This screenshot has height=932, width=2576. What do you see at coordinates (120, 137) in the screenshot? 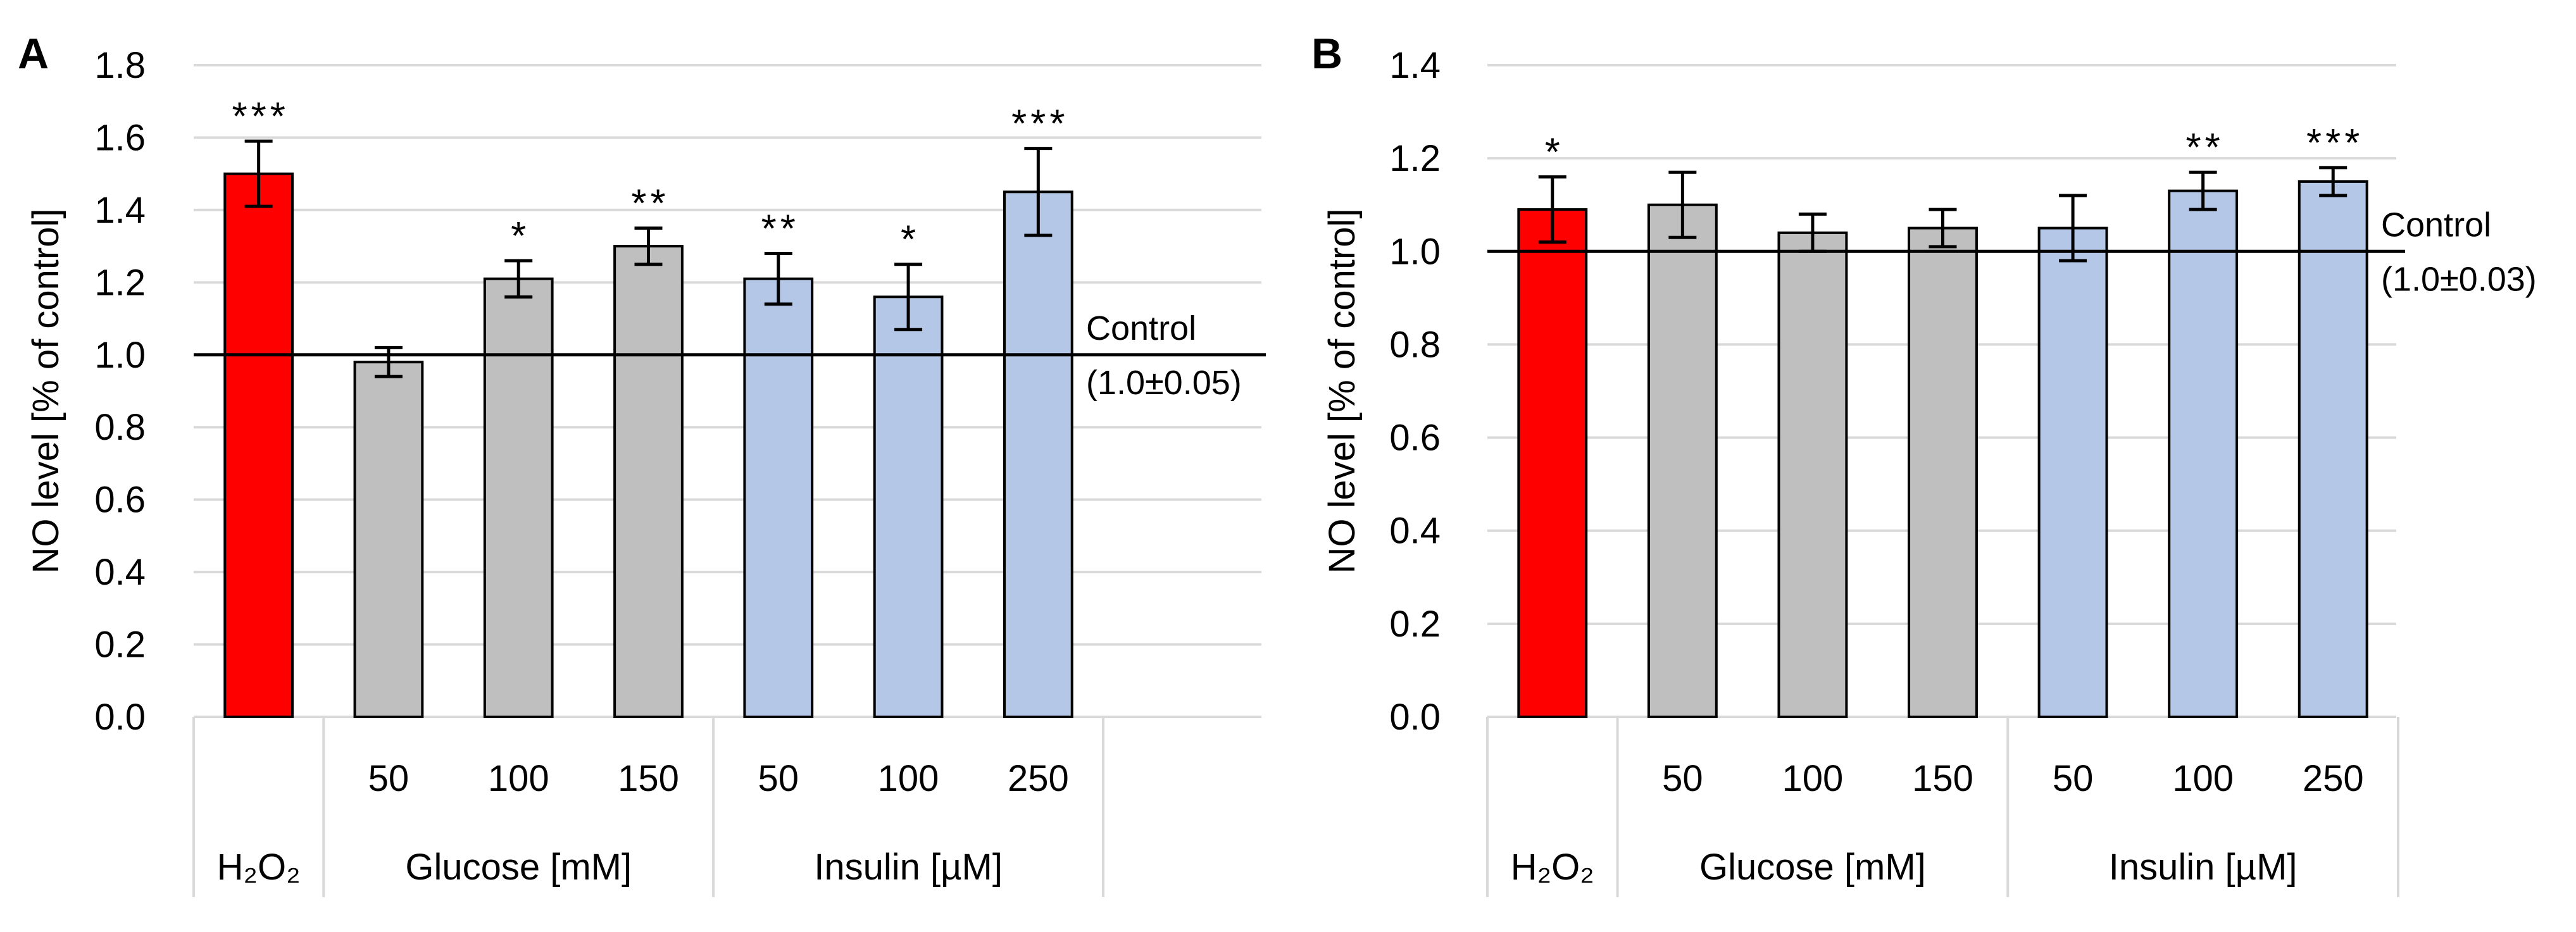
I see `y-tick-label: 1.6` at bounding box center [120, 137].